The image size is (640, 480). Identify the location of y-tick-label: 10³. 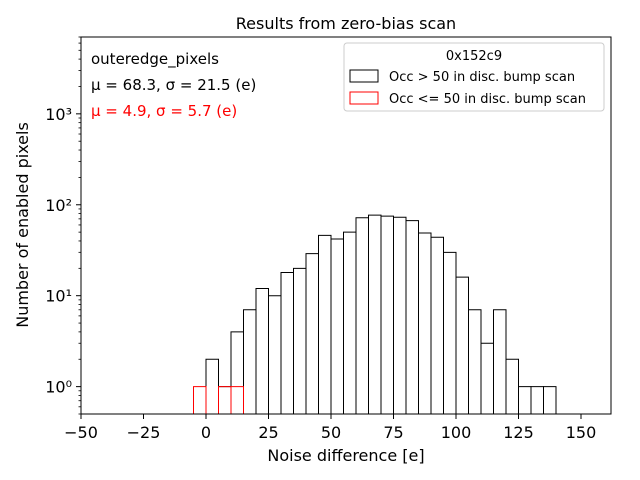
(58, 114).